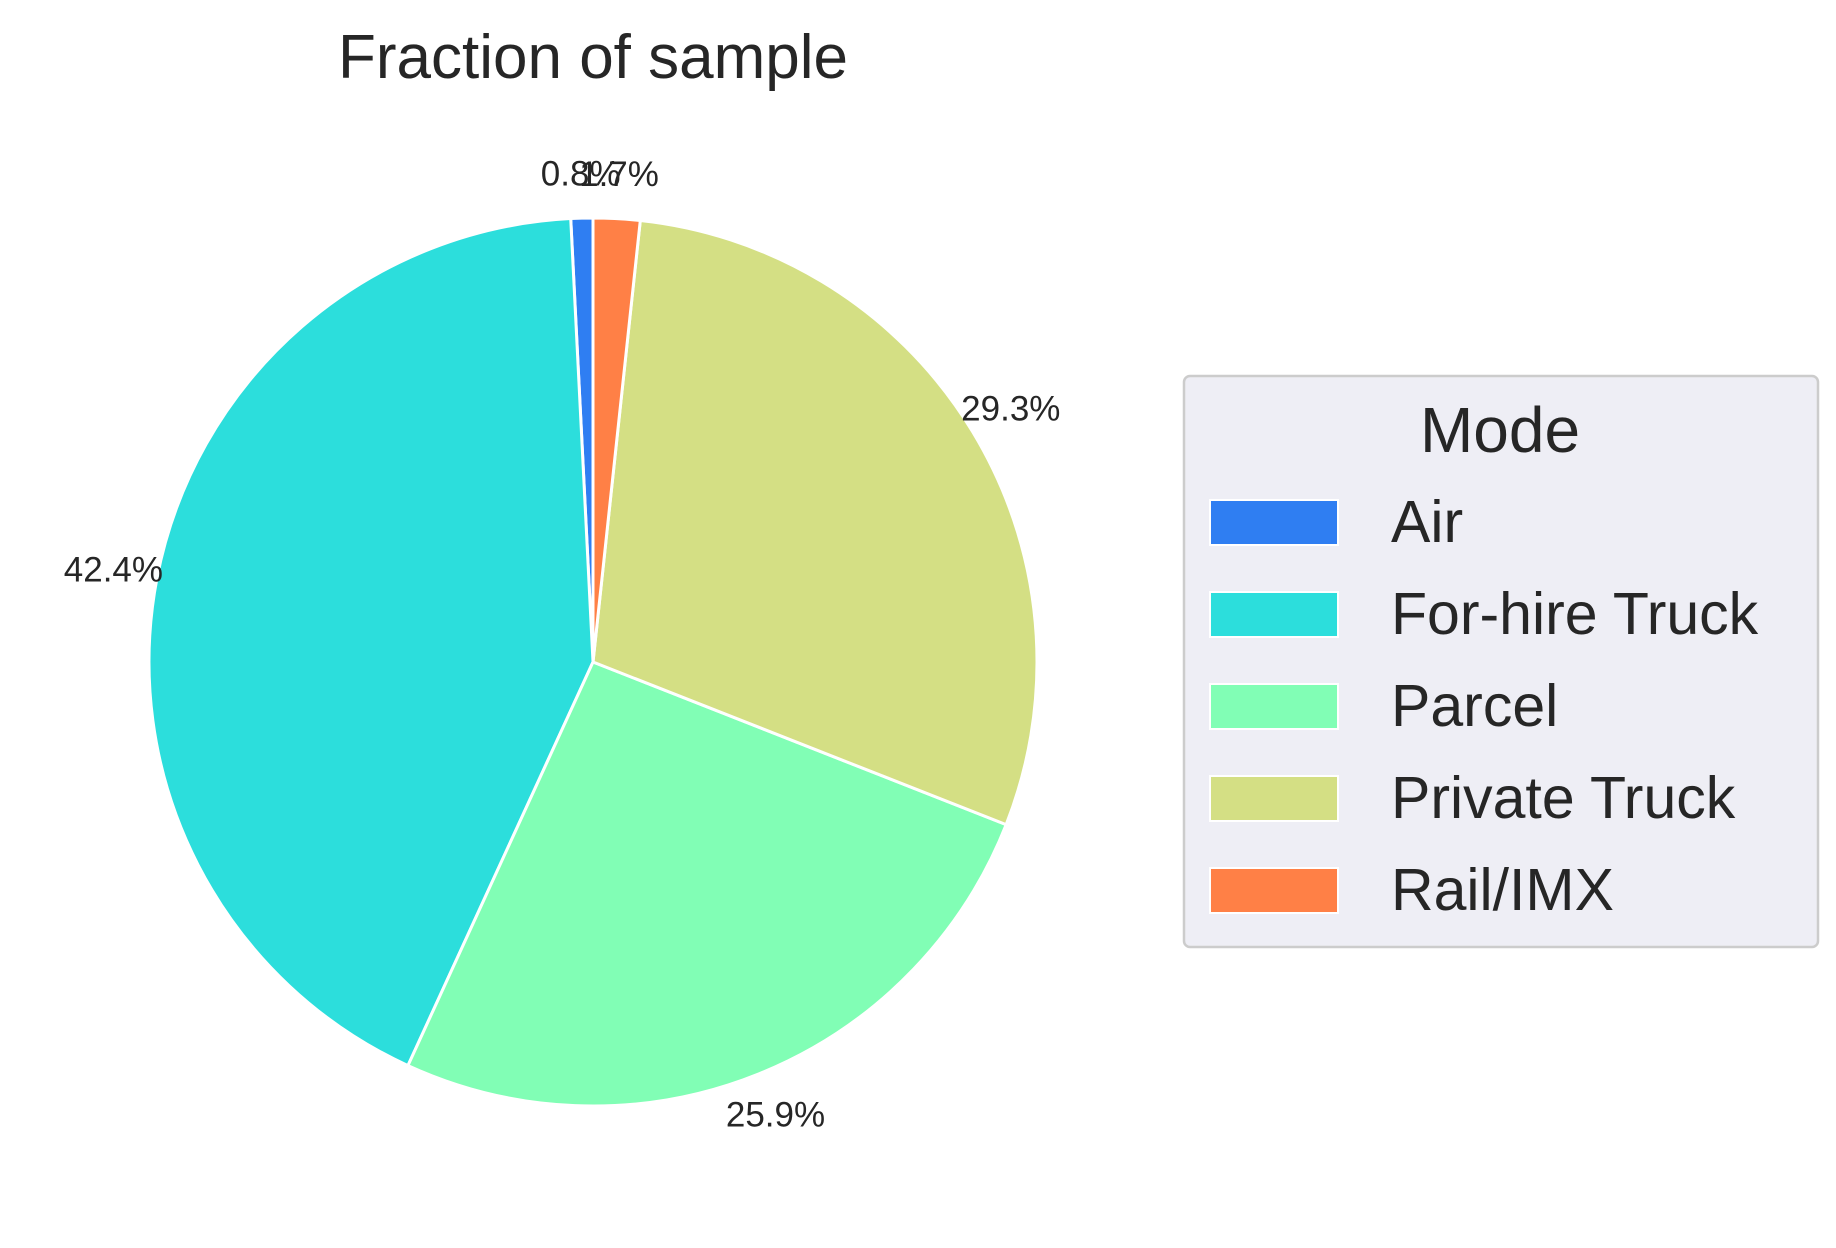 Image resolution: width=1836 pixels, height=1248 pixels. Describe the element at coordinates (1274, 798) in the screenshot. I see `legend-swatch-private-truck` at that location.